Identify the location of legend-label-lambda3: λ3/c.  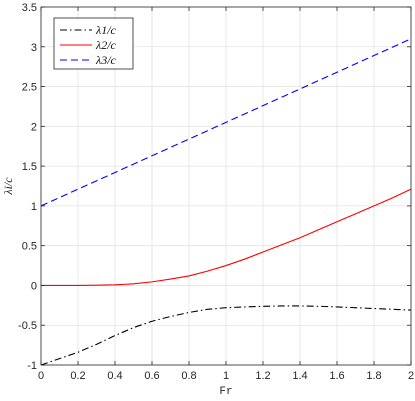
(106, 60).